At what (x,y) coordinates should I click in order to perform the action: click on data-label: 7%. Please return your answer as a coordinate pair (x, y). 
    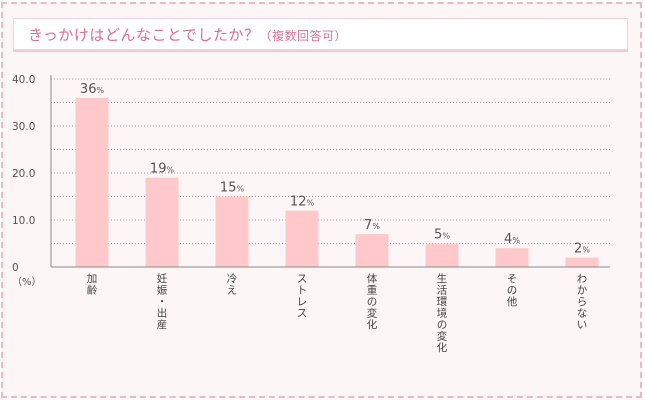
    Looking at the image, I should click on (372, 225).